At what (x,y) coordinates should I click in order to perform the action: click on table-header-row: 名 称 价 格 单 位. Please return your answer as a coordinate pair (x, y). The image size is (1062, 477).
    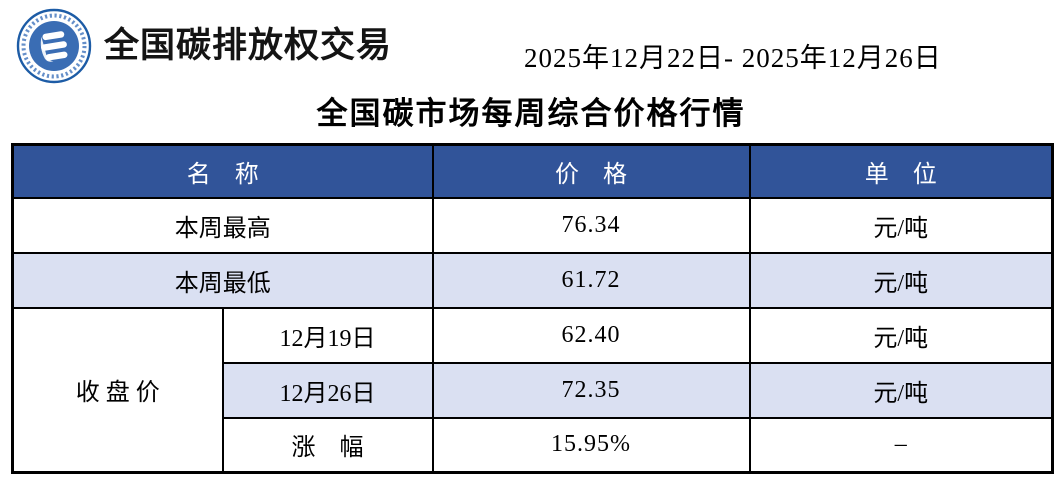
    Looking at the image, I should click on (532, 171).